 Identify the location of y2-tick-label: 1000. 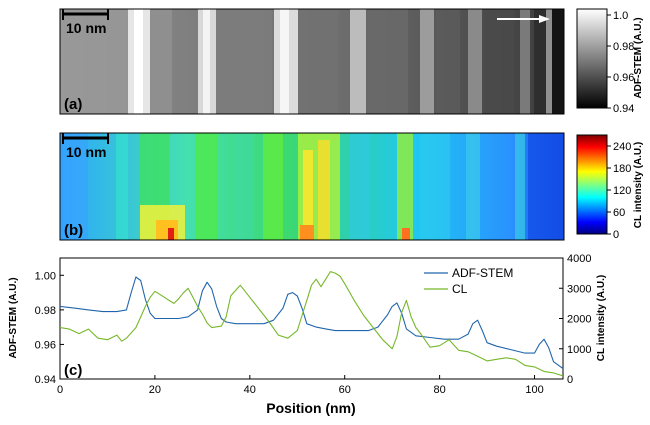
(579, 350).